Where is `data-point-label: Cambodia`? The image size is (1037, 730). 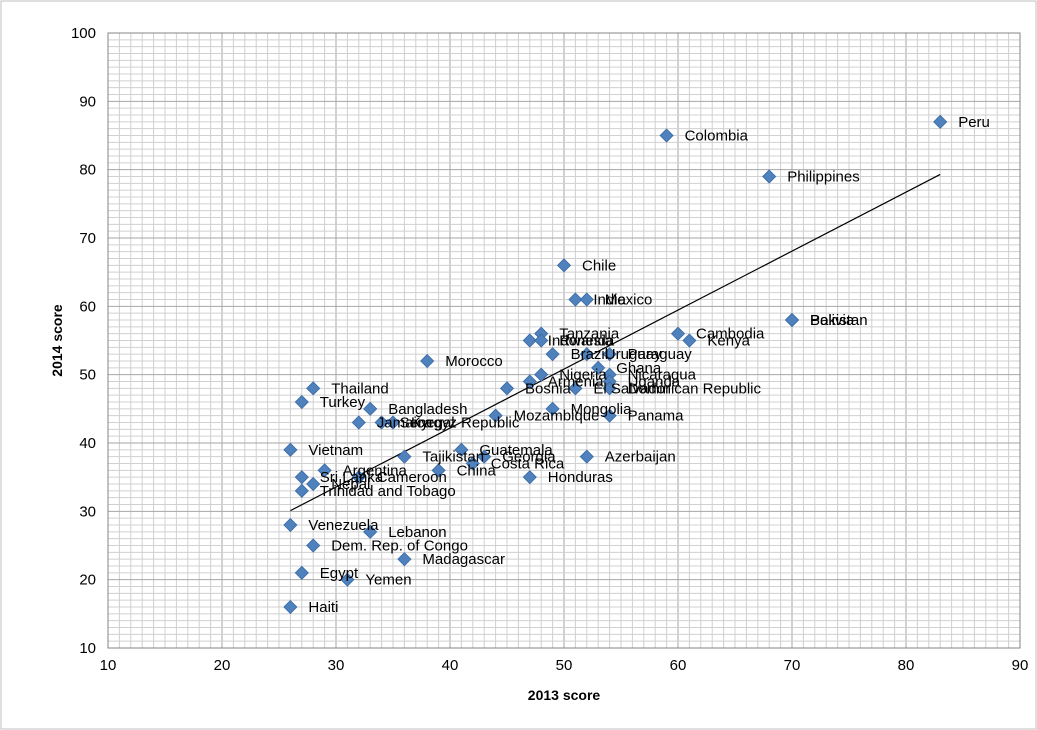 data-point-label: Cambodia is located at coordinates (730, 334).